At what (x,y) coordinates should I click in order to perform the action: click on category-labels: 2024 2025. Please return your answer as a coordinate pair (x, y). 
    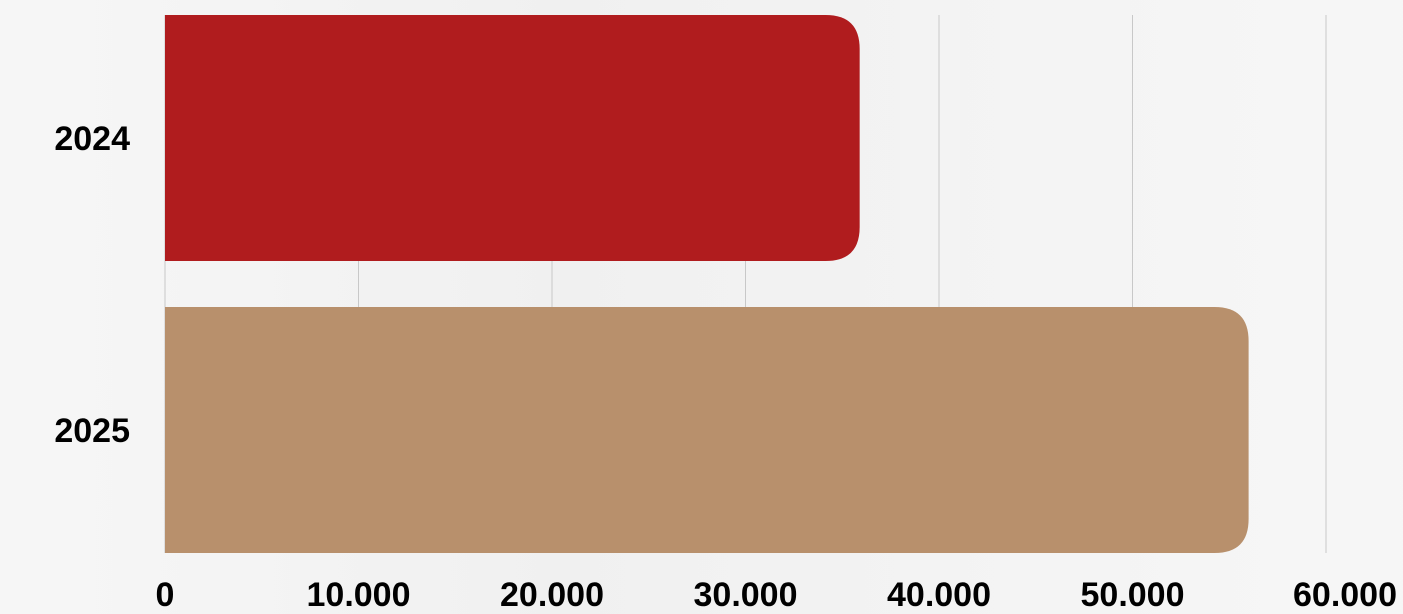
    Looking at the image, I should click on (92, 285).